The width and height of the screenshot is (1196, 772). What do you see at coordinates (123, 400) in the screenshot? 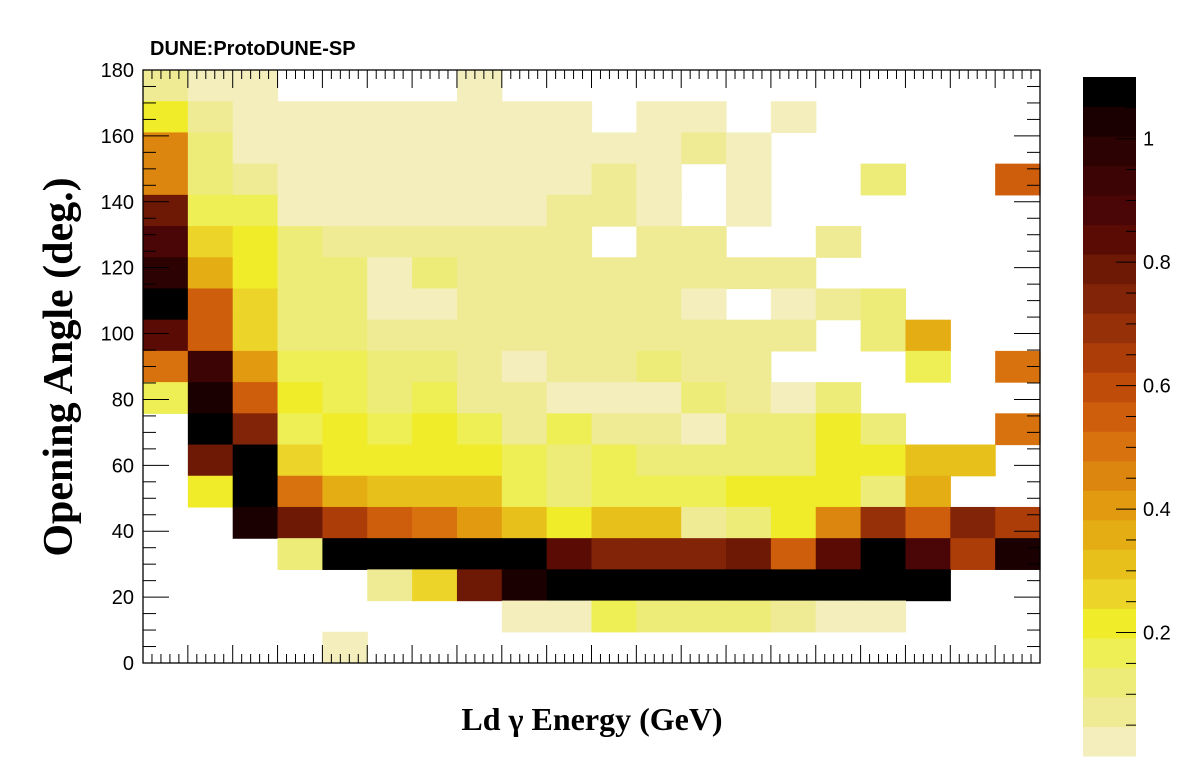
I see `y-tick-label: 80` at bounding box center [123, 400].